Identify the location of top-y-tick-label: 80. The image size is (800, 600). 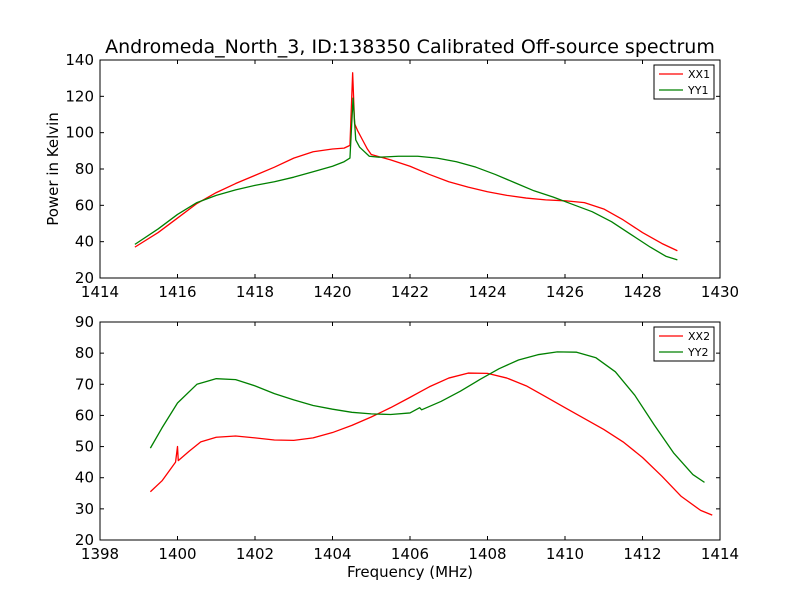
(84, 169).